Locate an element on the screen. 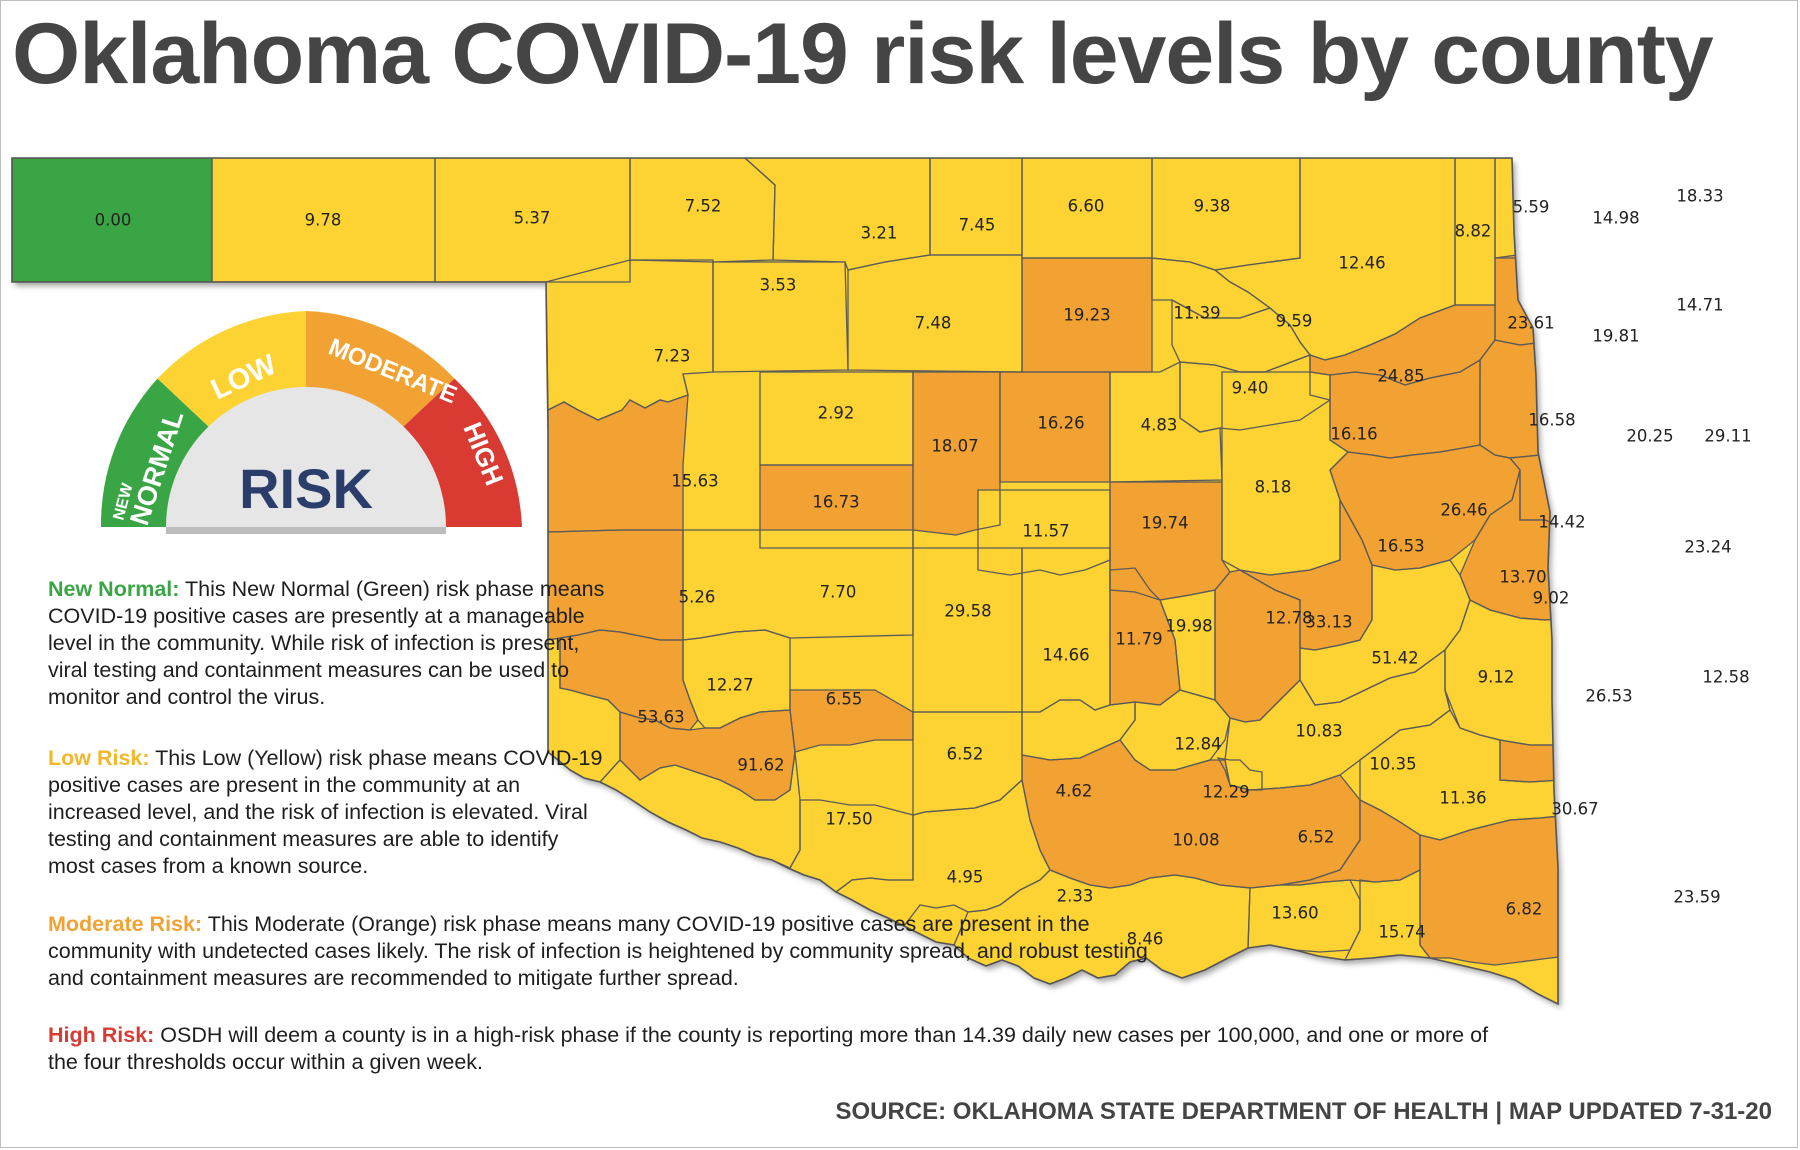  county-value-label: 4.62 is located at coordinates (1074, 791).